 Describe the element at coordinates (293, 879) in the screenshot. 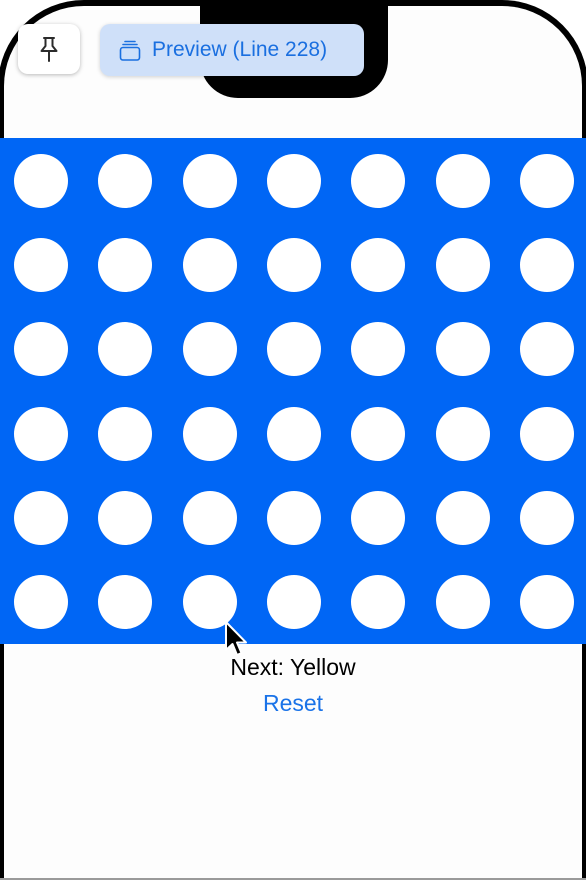

I see `window-bottom-edge` at that location.